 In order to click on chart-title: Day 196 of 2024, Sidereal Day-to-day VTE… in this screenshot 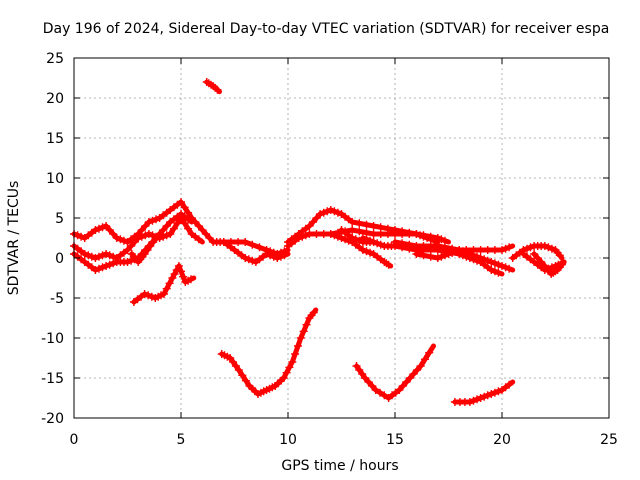, I will do `click(326, 29)`.